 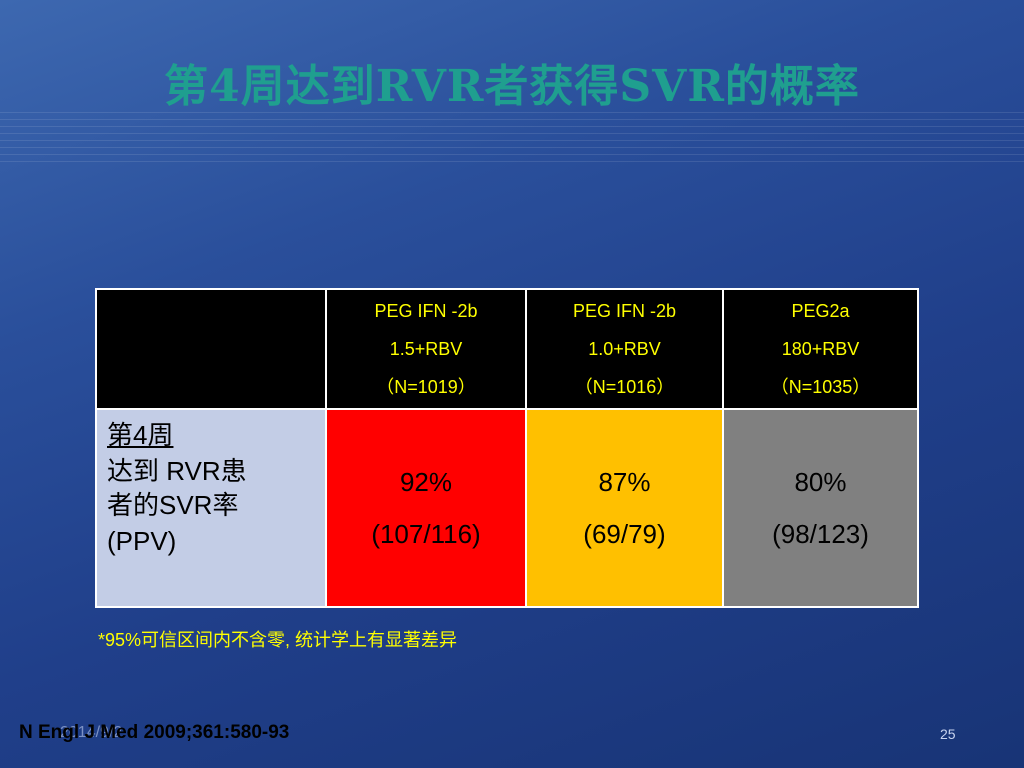 I want to click on value-cell-orange: 87% (69/79), so click(x=624, y=508).